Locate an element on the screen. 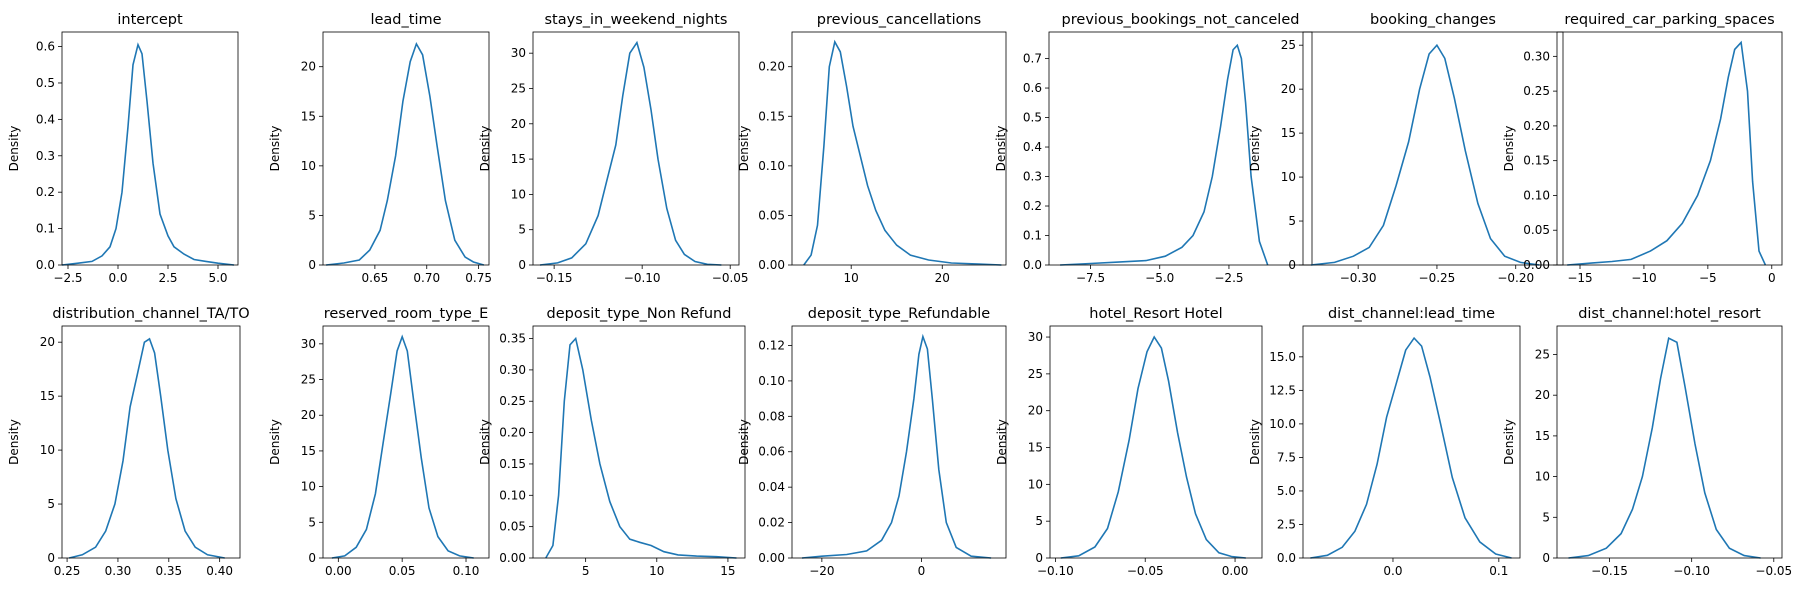 This screenshot has height=590, width=1815. subplot-2: lead_time Density 0.65 0.70 0.75 0 5 10 15 20 is located at coordinates (380, 148).